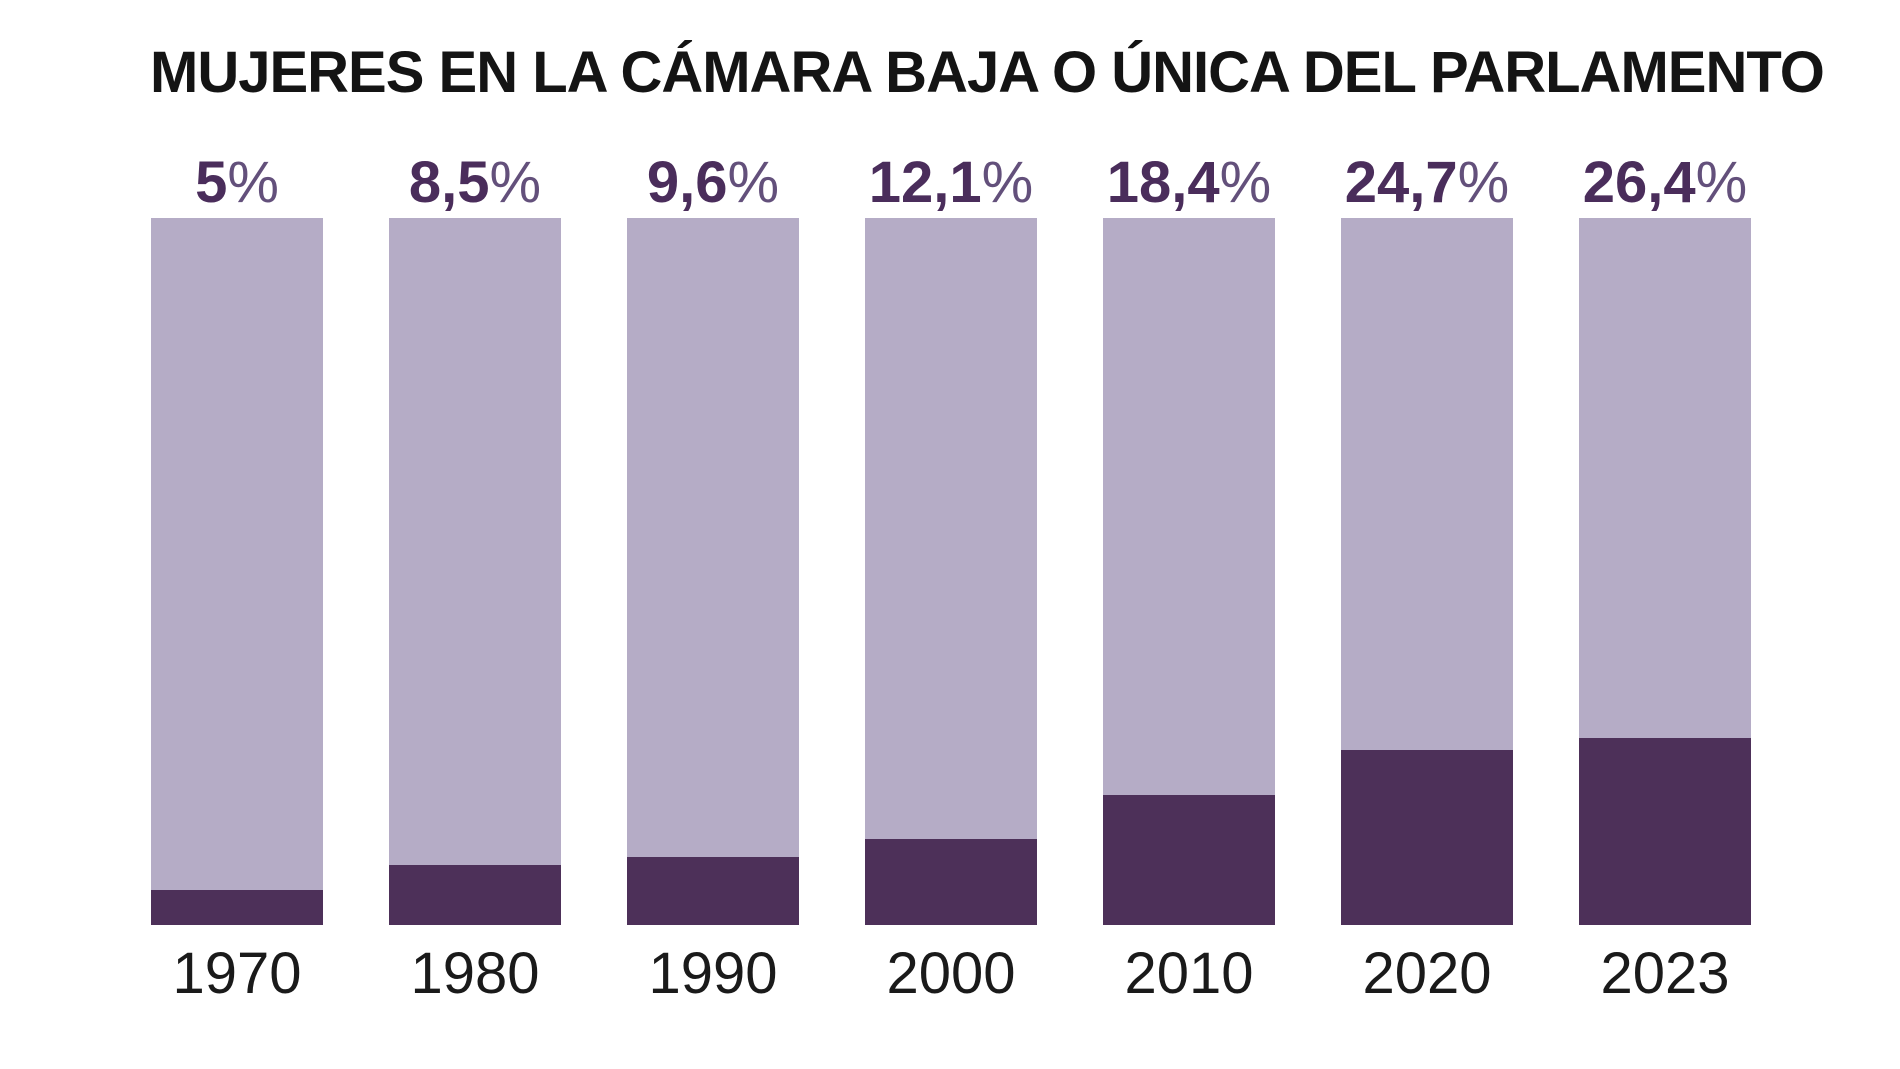  What do you see at coordinates (925, 182) in the screenshot?
I see `bar-value-number: 12,1` at bounding box center [925, 182].